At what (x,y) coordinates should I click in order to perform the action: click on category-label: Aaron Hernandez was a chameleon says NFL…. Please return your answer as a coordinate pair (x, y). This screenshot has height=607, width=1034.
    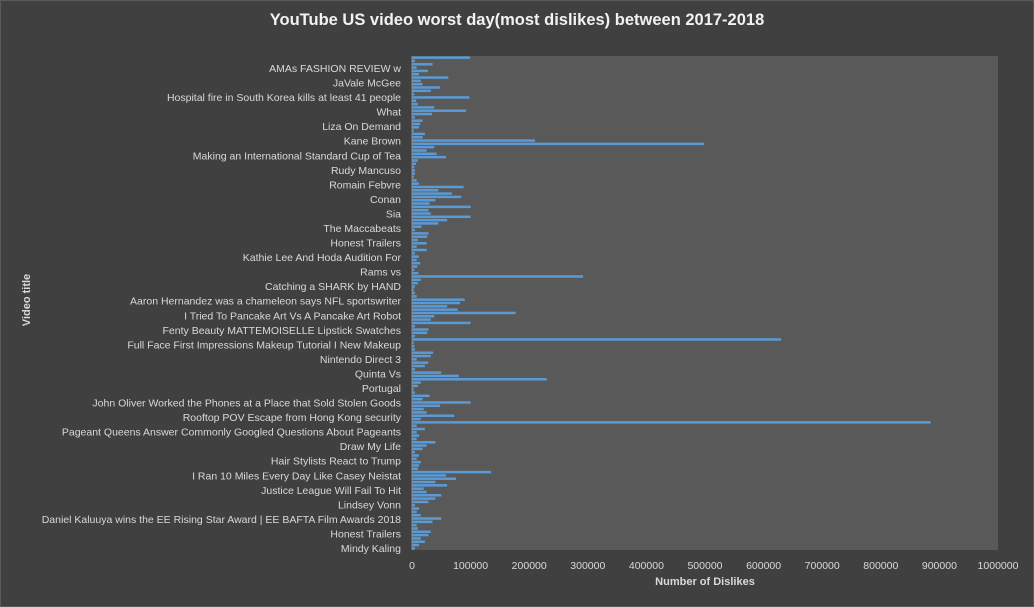
    Looking at the image, I should click on (265, 302).